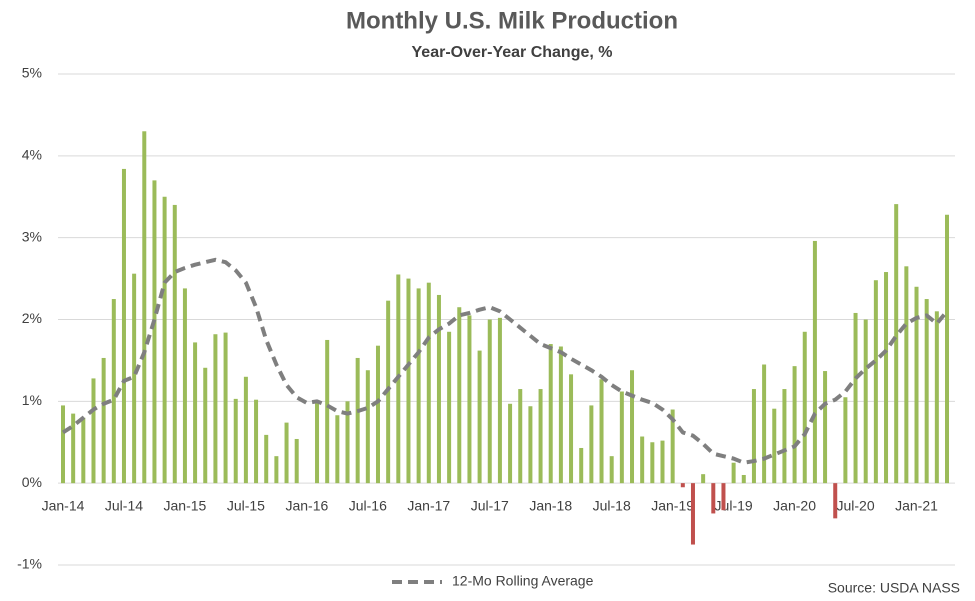 The height and width of the screenshot is (601, 975). I want to click on x-tick-label: Jul-17, so click(490, 506).